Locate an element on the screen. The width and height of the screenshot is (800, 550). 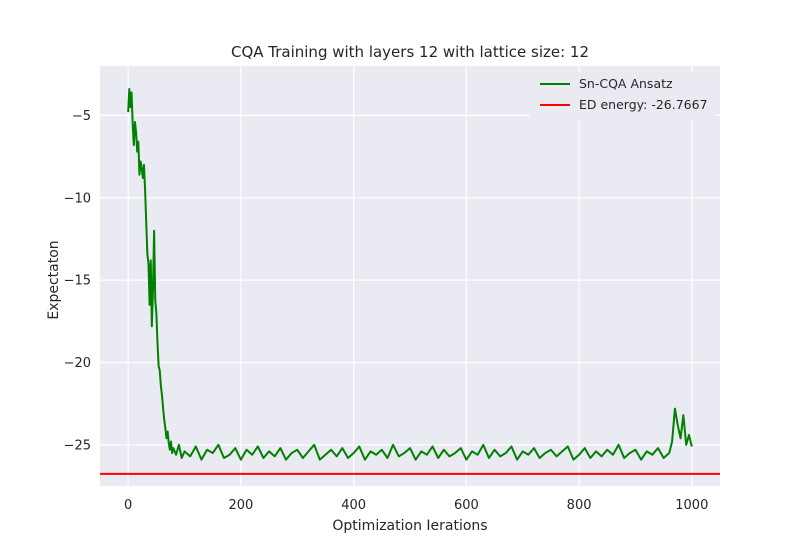
x-tick-label: 1000 is located at coordinates (691, 505).